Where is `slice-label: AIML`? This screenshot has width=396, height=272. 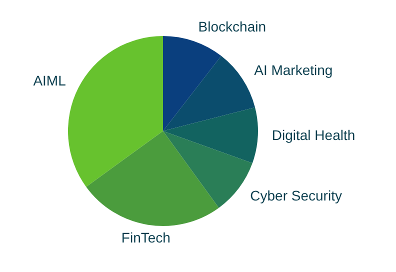 slice-label: AIML is located at coordinates (49, 80).